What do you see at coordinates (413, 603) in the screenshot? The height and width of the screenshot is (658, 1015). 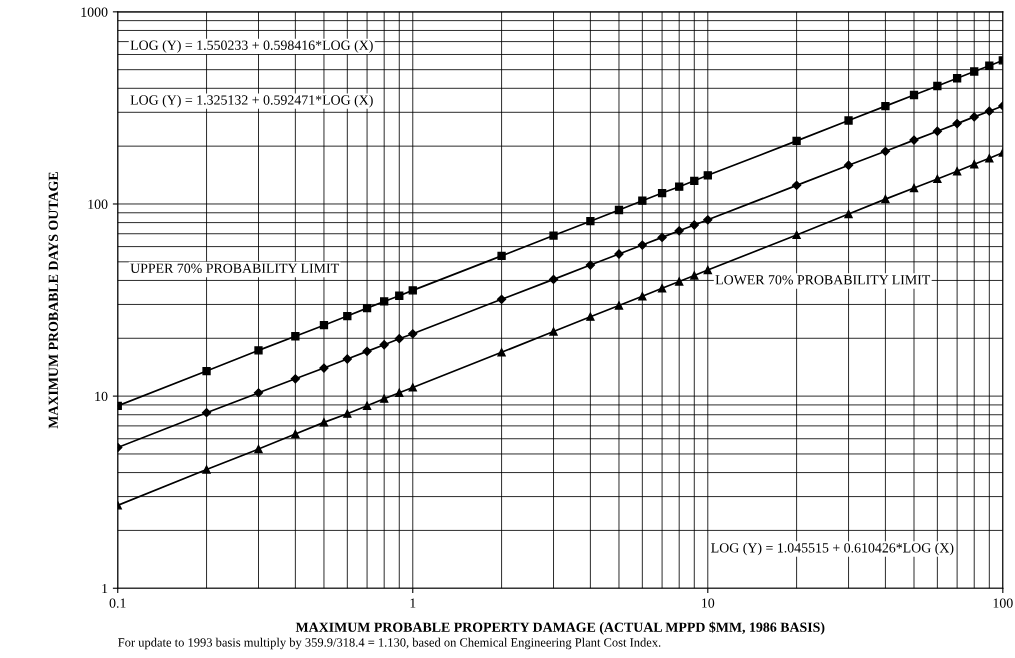 I see `x-tick-label: 1` at bounding box center [413, 603].